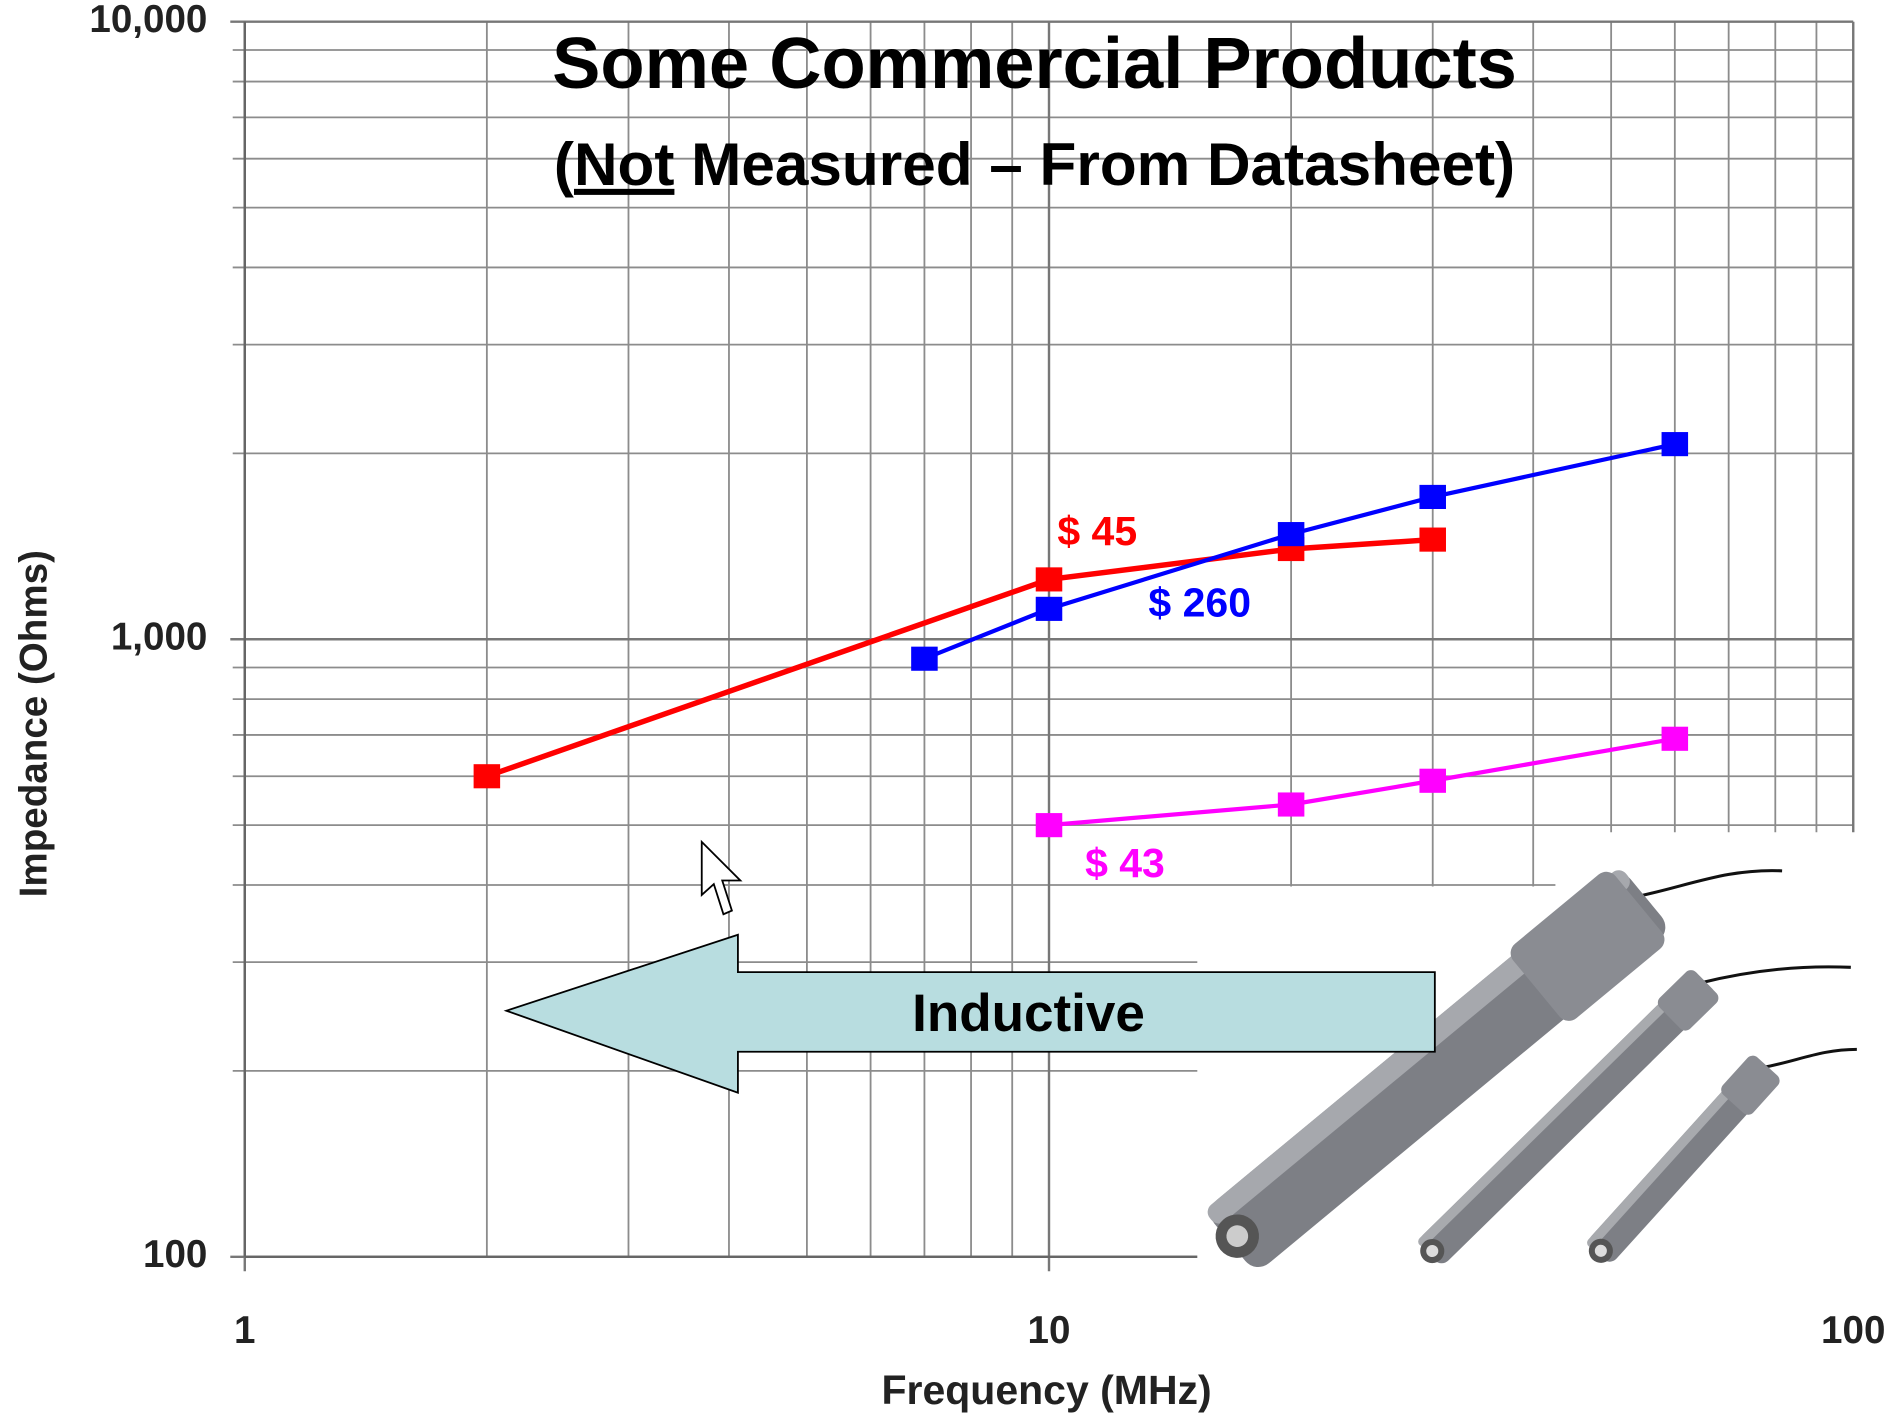  Describe the element at coordinates (624, 164) in the screenshot. I see `subtitle-part: Not` at that location.